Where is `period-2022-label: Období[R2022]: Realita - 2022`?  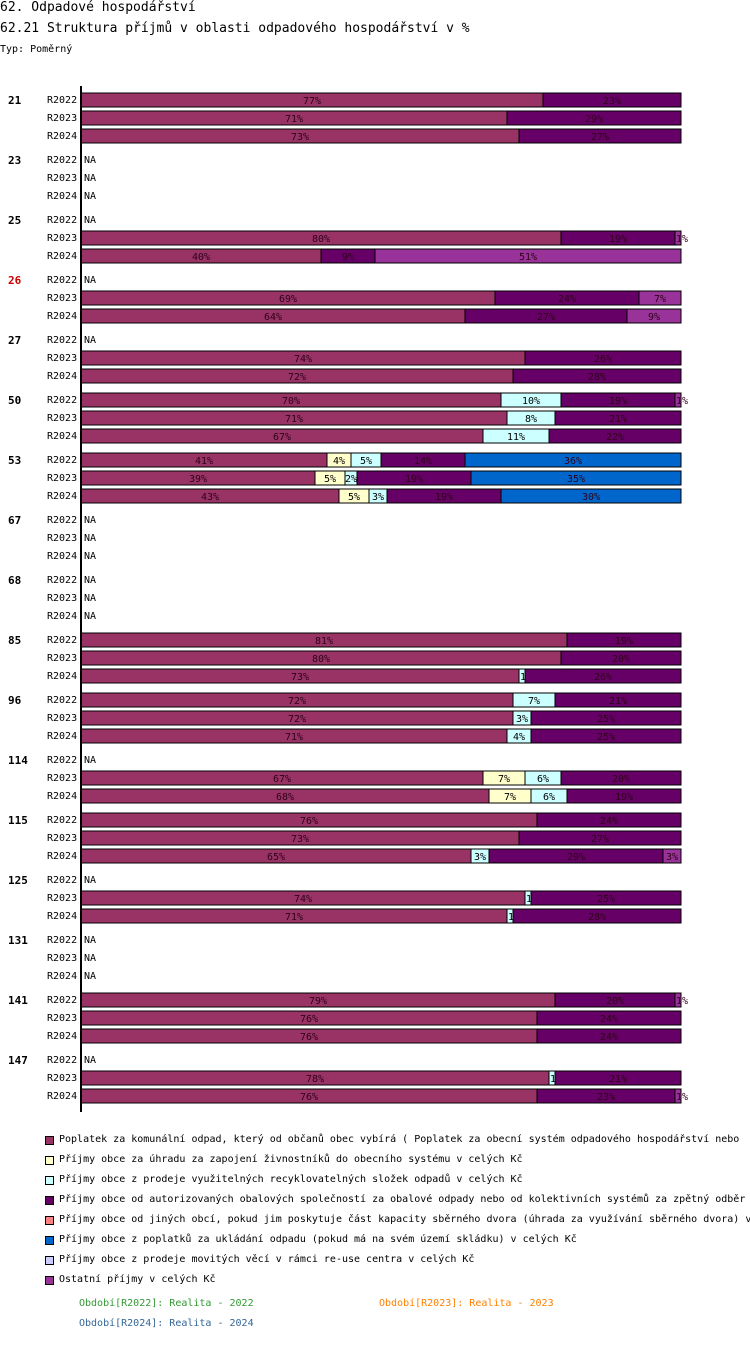
period-2022-label: Období[R2022]: Realita - 2022 is located at coordinates (166, 1303).